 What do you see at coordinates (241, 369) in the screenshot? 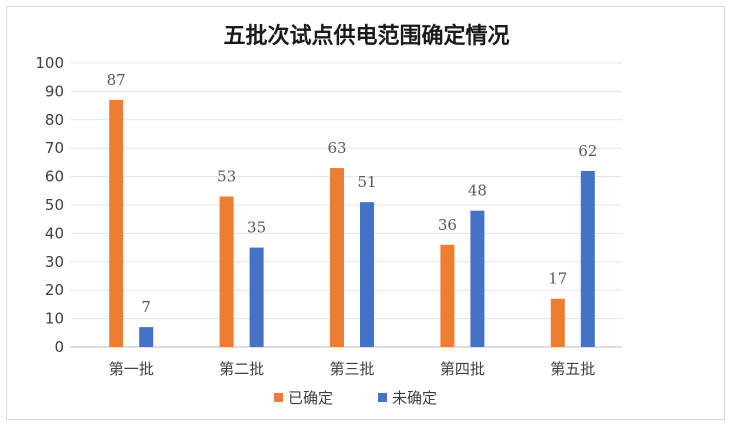
I see `x-tick-label: 第二批` at bounding box center [241, 369].